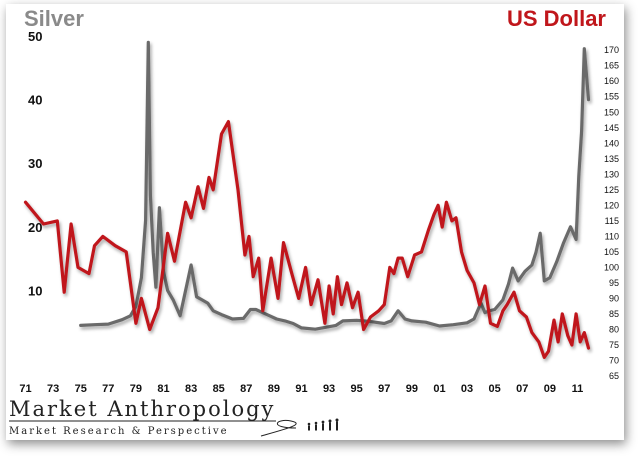  I want to click on right-tick-label: 140, so click(611, 143).